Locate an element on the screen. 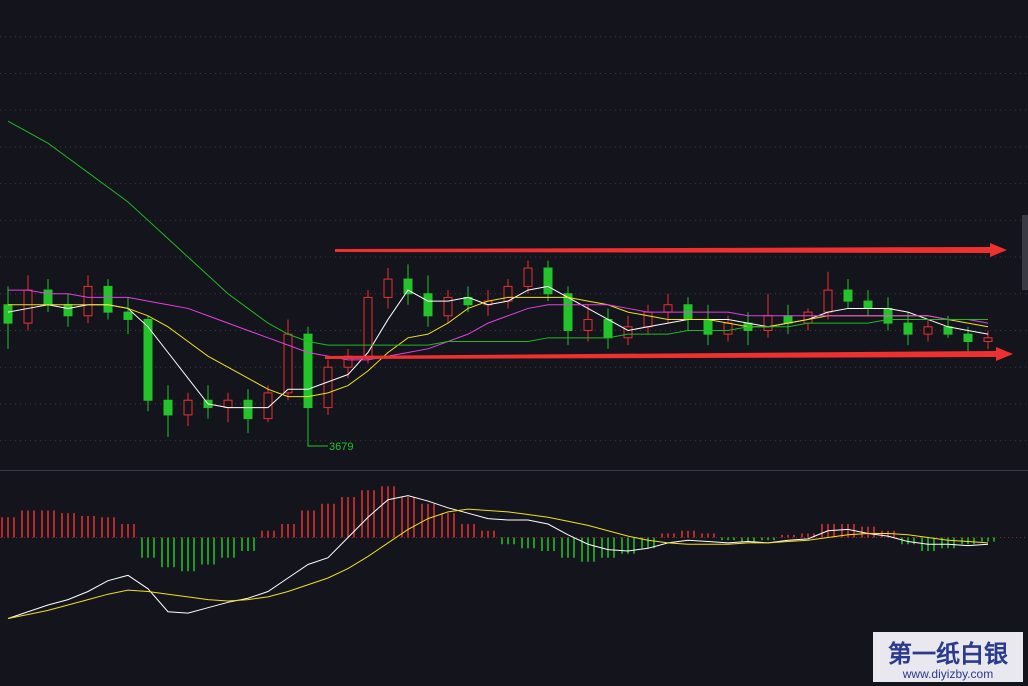 The image size is (1028, 686). low-marker is located at coordinates (317, 436).